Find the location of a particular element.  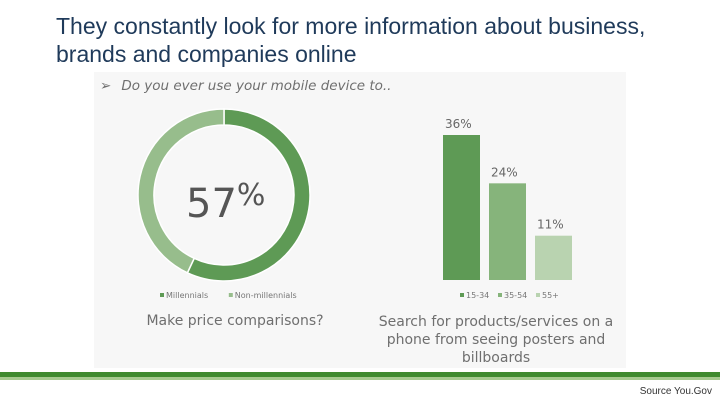

donut-chart: 57% Millennials Non-millennials is located at coordinates (224, 204).